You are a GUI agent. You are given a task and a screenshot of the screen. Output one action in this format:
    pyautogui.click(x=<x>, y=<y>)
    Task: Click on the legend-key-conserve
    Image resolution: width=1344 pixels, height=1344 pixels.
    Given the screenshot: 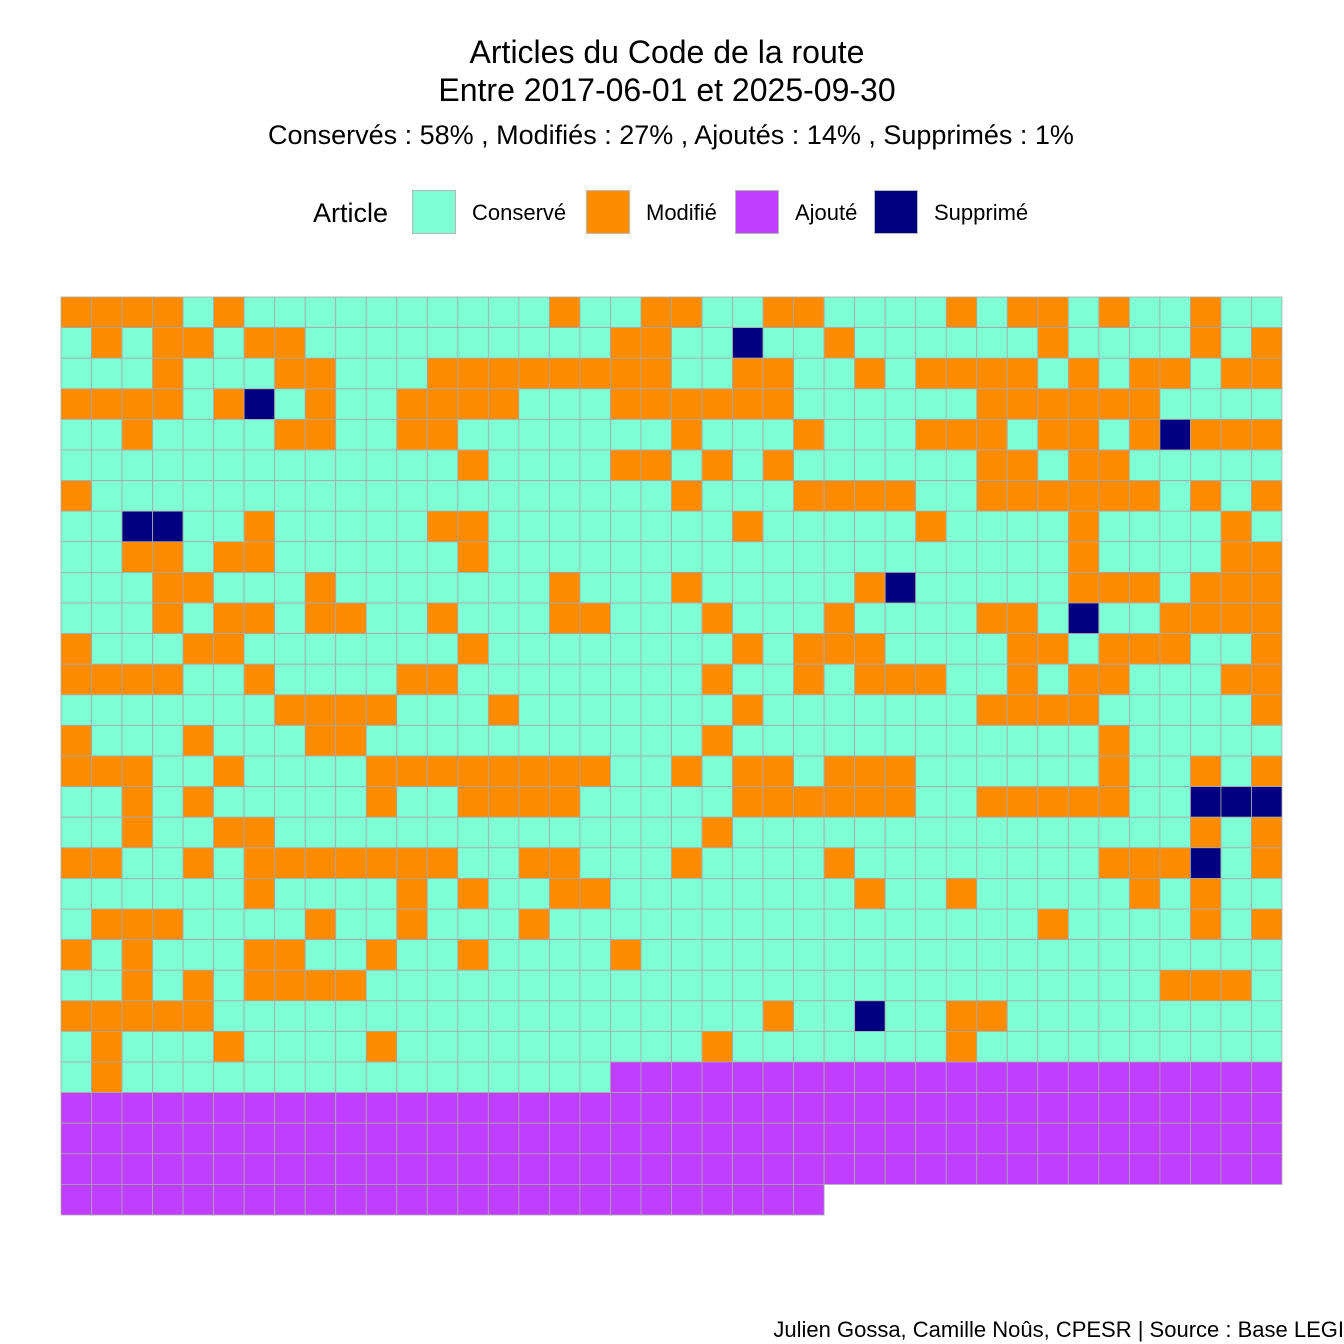 What is the action you would take?
    pyautogui.click(x=434, y=212)
    